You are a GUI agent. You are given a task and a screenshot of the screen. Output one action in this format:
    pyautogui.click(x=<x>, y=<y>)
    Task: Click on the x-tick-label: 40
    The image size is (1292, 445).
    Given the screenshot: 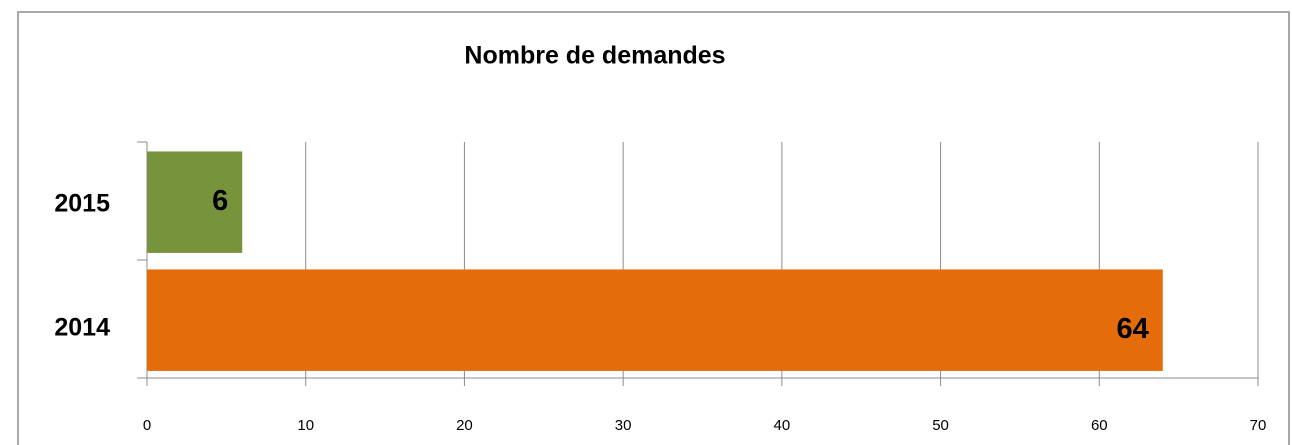 What is the action you would take?
    pyautogui.click(x=782, y=425)
    